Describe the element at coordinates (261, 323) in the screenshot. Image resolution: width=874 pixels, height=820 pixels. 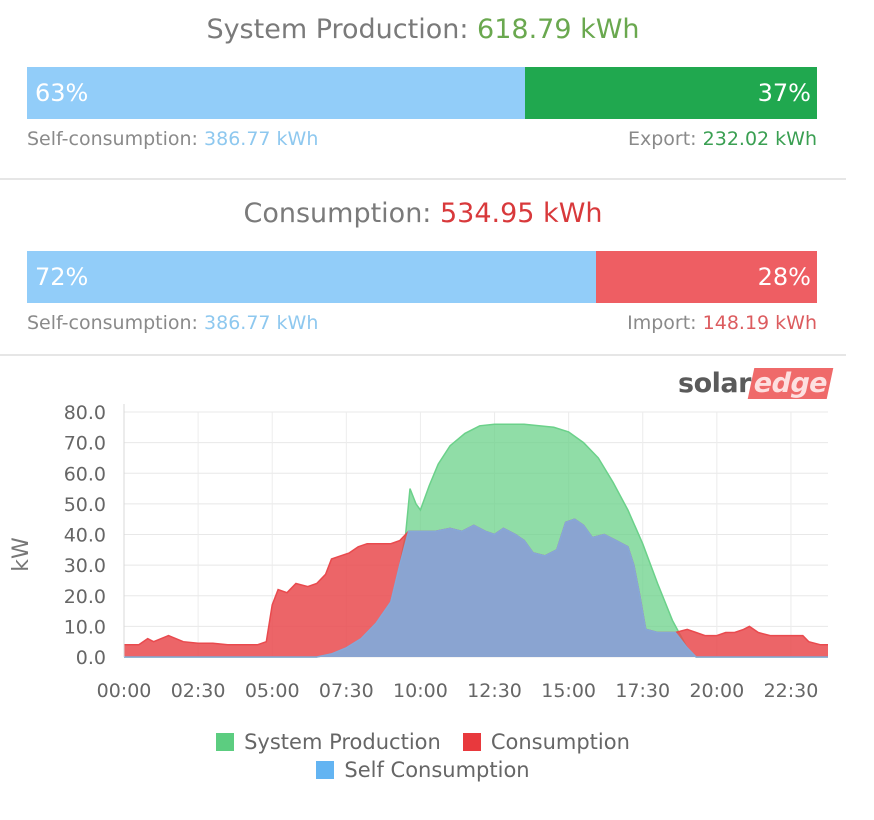
I see `consumption-self-consumption-value: 386.77 kWh` at that location.